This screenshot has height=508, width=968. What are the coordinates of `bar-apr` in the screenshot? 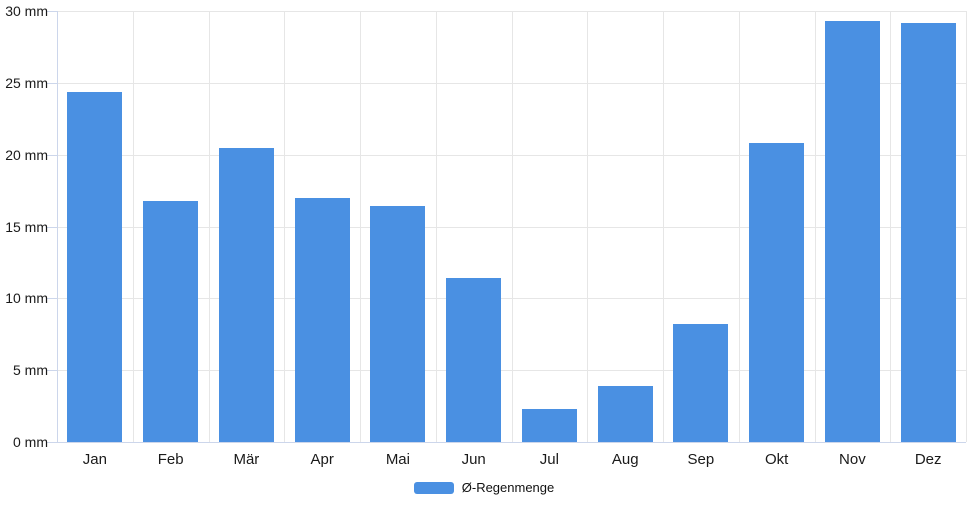 It's located at (322, 319).